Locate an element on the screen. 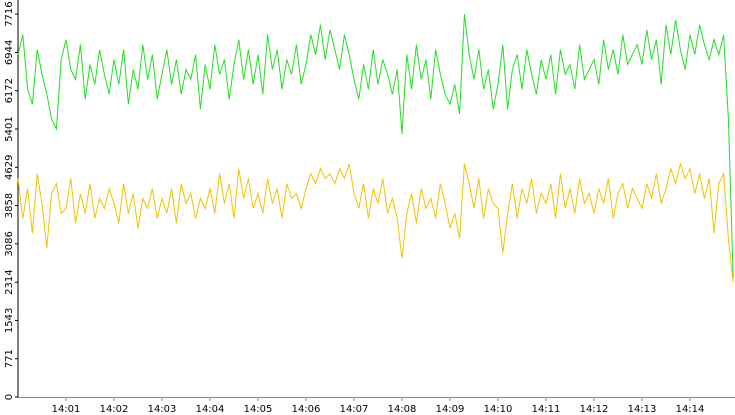  y-tick-label: 4629 is located at coordinates (9, 167).